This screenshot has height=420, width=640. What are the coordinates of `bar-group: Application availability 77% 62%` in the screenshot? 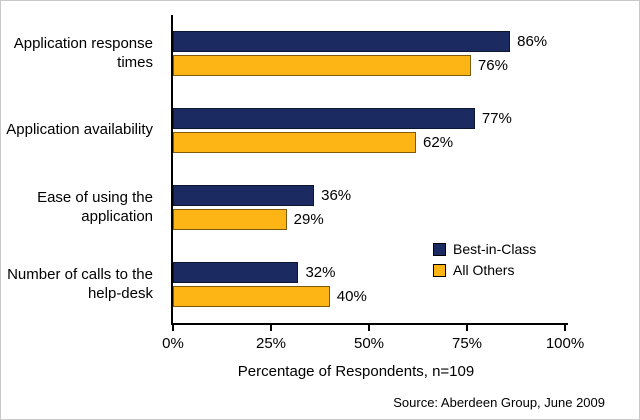 It's located at (320, 130).